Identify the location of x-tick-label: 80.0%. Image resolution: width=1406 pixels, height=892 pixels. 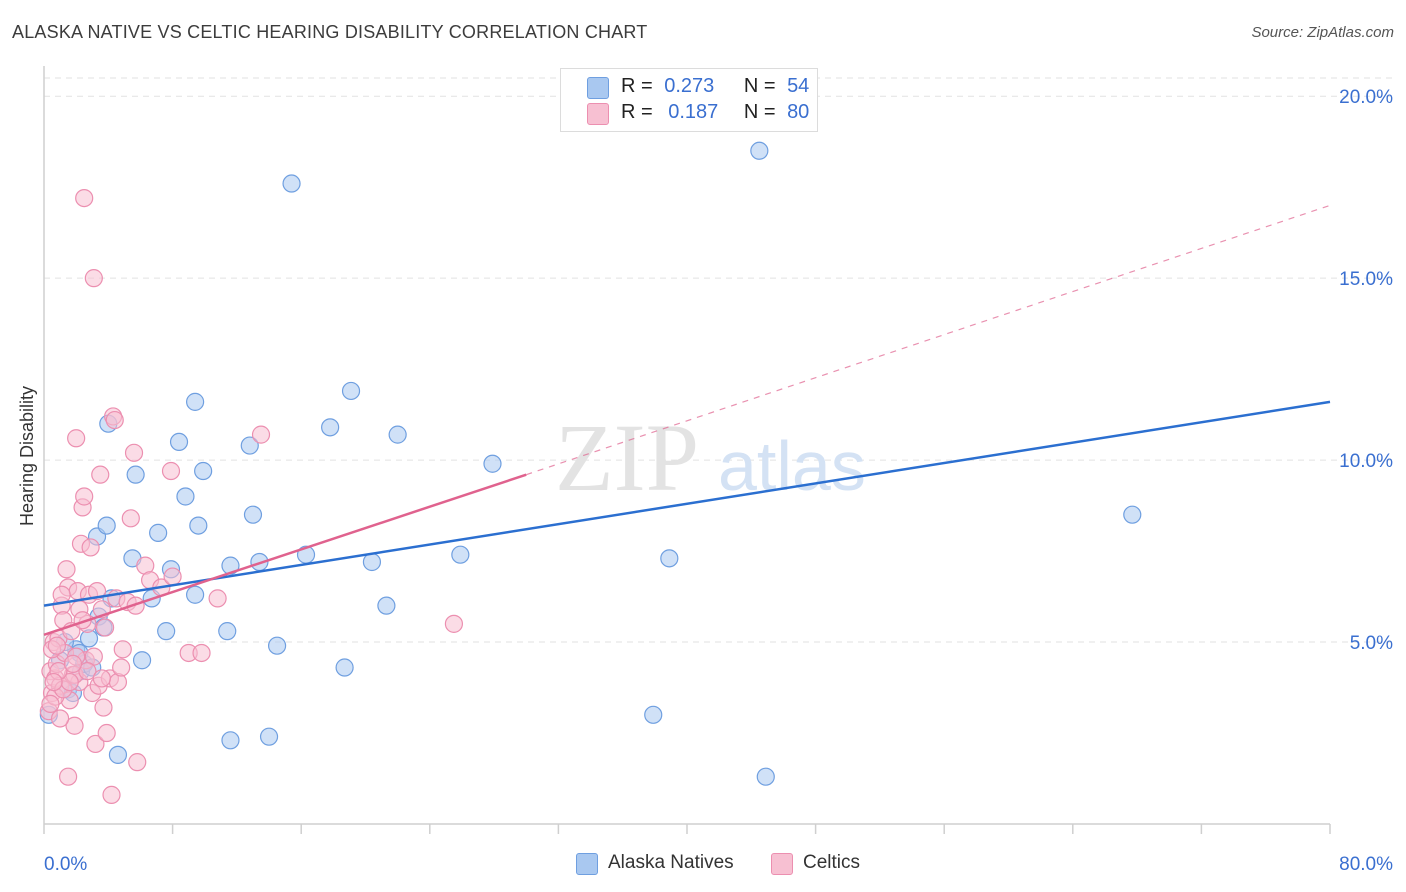
(1366, 864).